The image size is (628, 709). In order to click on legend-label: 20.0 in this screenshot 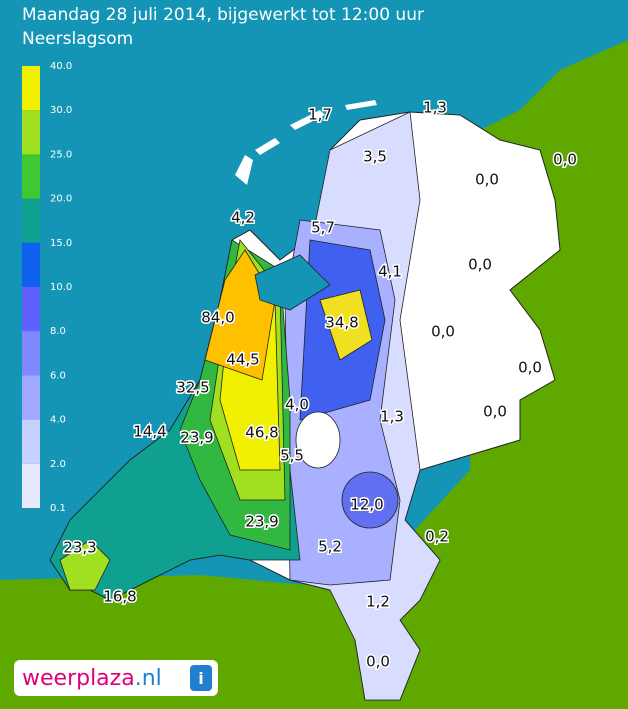, I will do `click(61, 199)`.